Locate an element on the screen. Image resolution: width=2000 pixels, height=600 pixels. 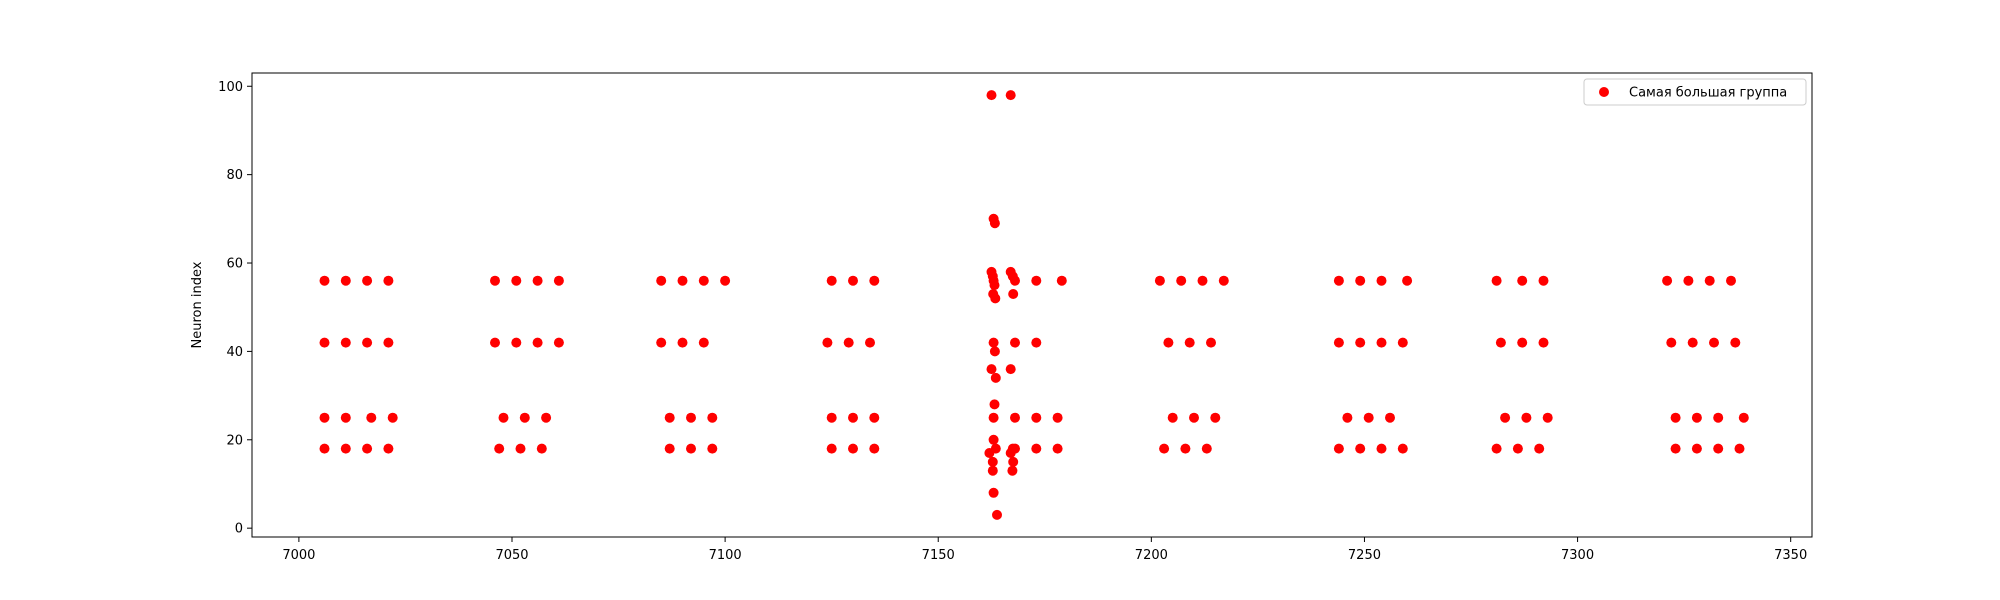
legend: Самая большая группа is located at coordinates (1695, 92).